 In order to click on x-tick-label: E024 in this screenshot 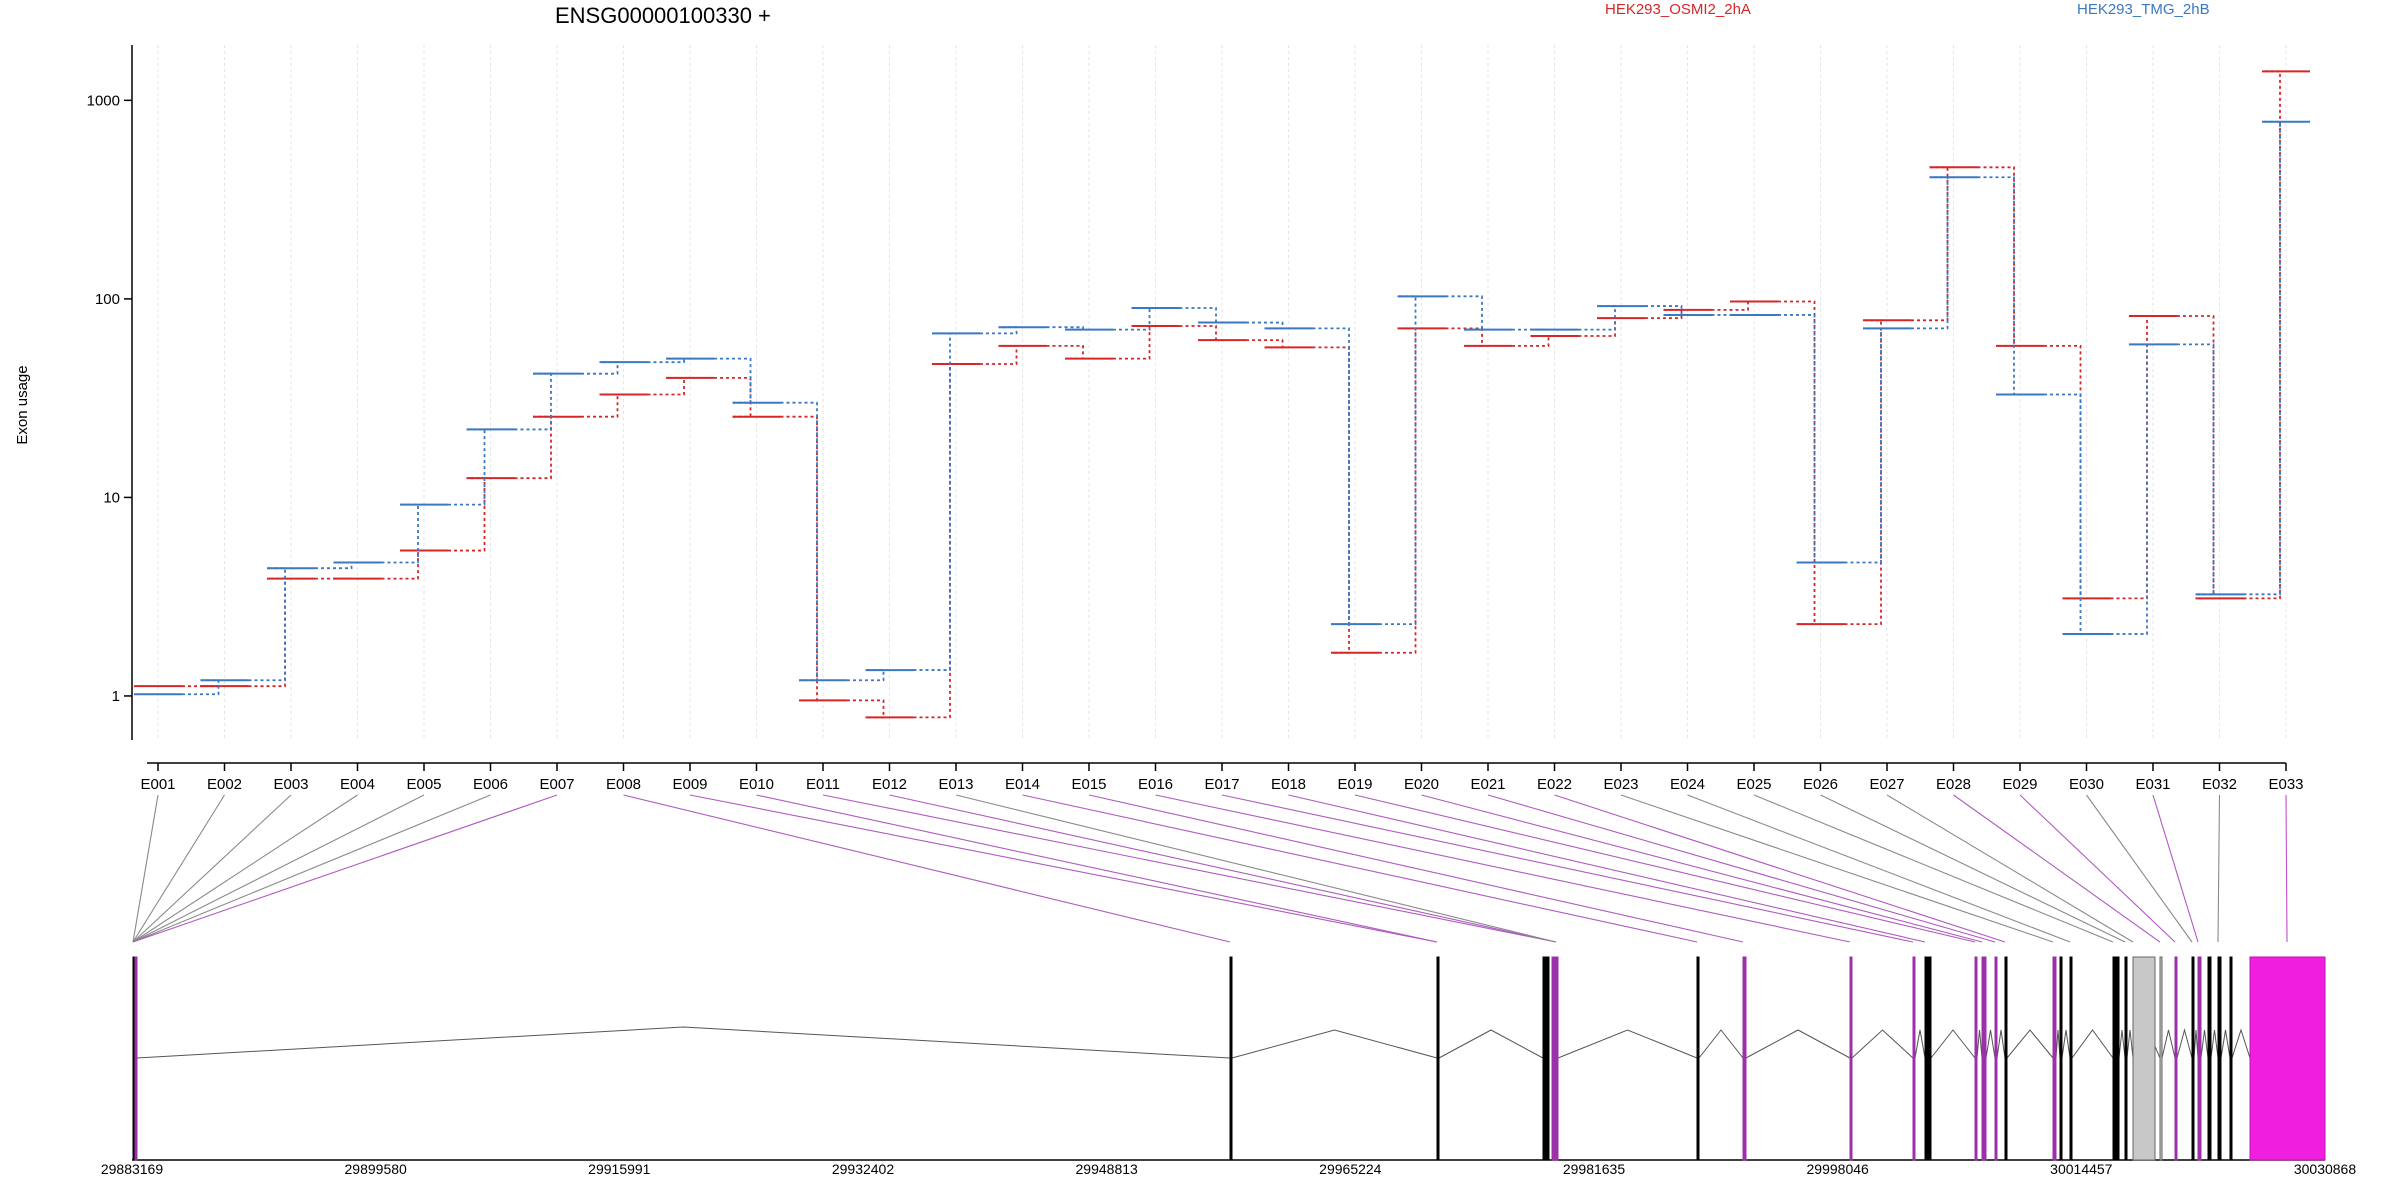, I will do `click(1687, 784)`.